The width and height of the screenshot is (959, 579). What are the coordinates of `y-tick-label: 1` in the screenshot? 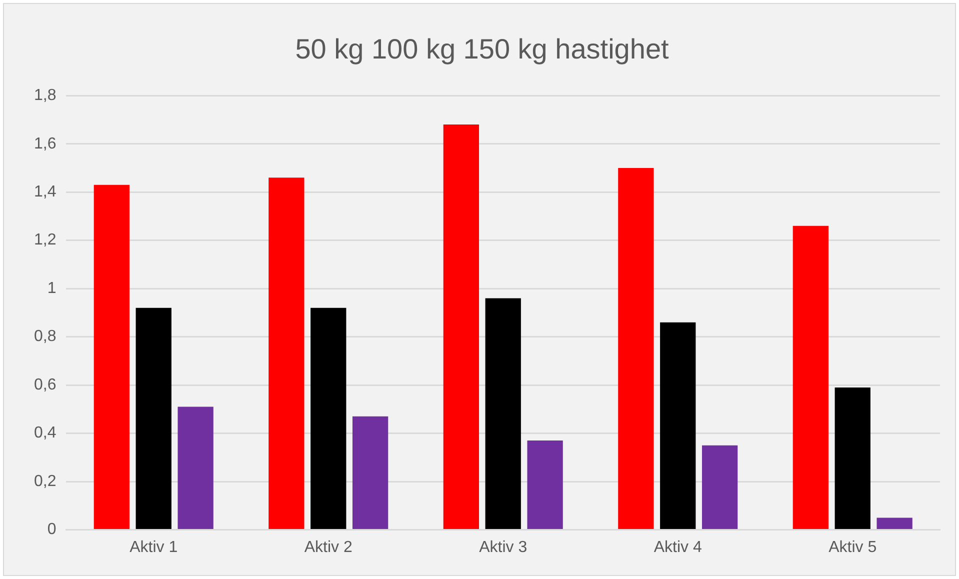 It's located at (51, 288).